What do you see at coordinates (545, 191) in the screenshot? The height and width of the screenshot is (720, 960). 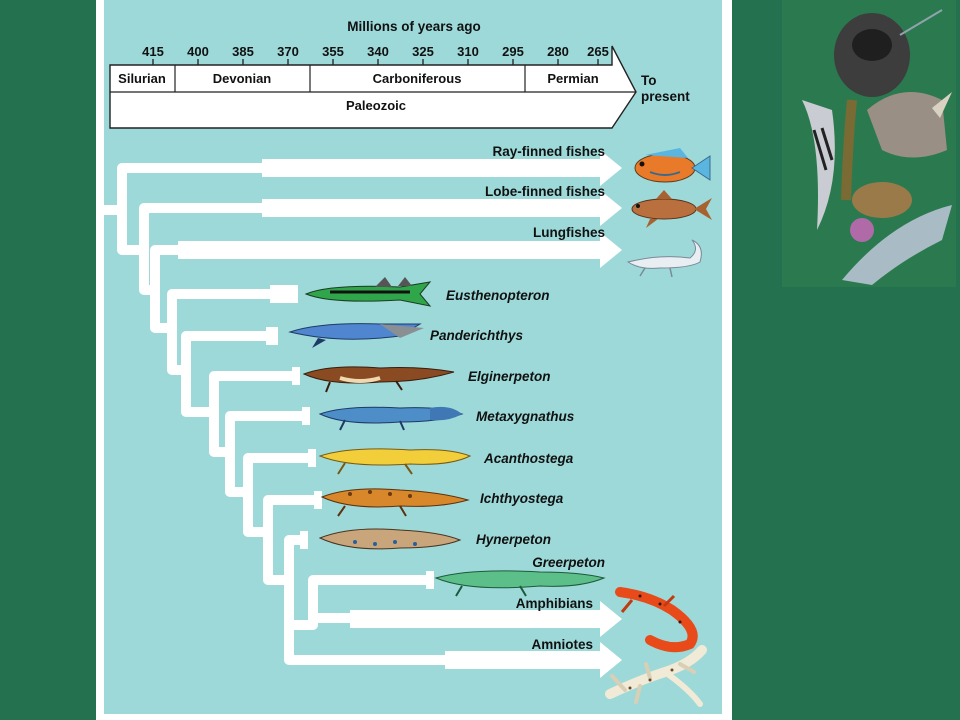 I see `label-lobe-finned-fishes: Lobe-finned fishes` at bounding box center [545, 191].